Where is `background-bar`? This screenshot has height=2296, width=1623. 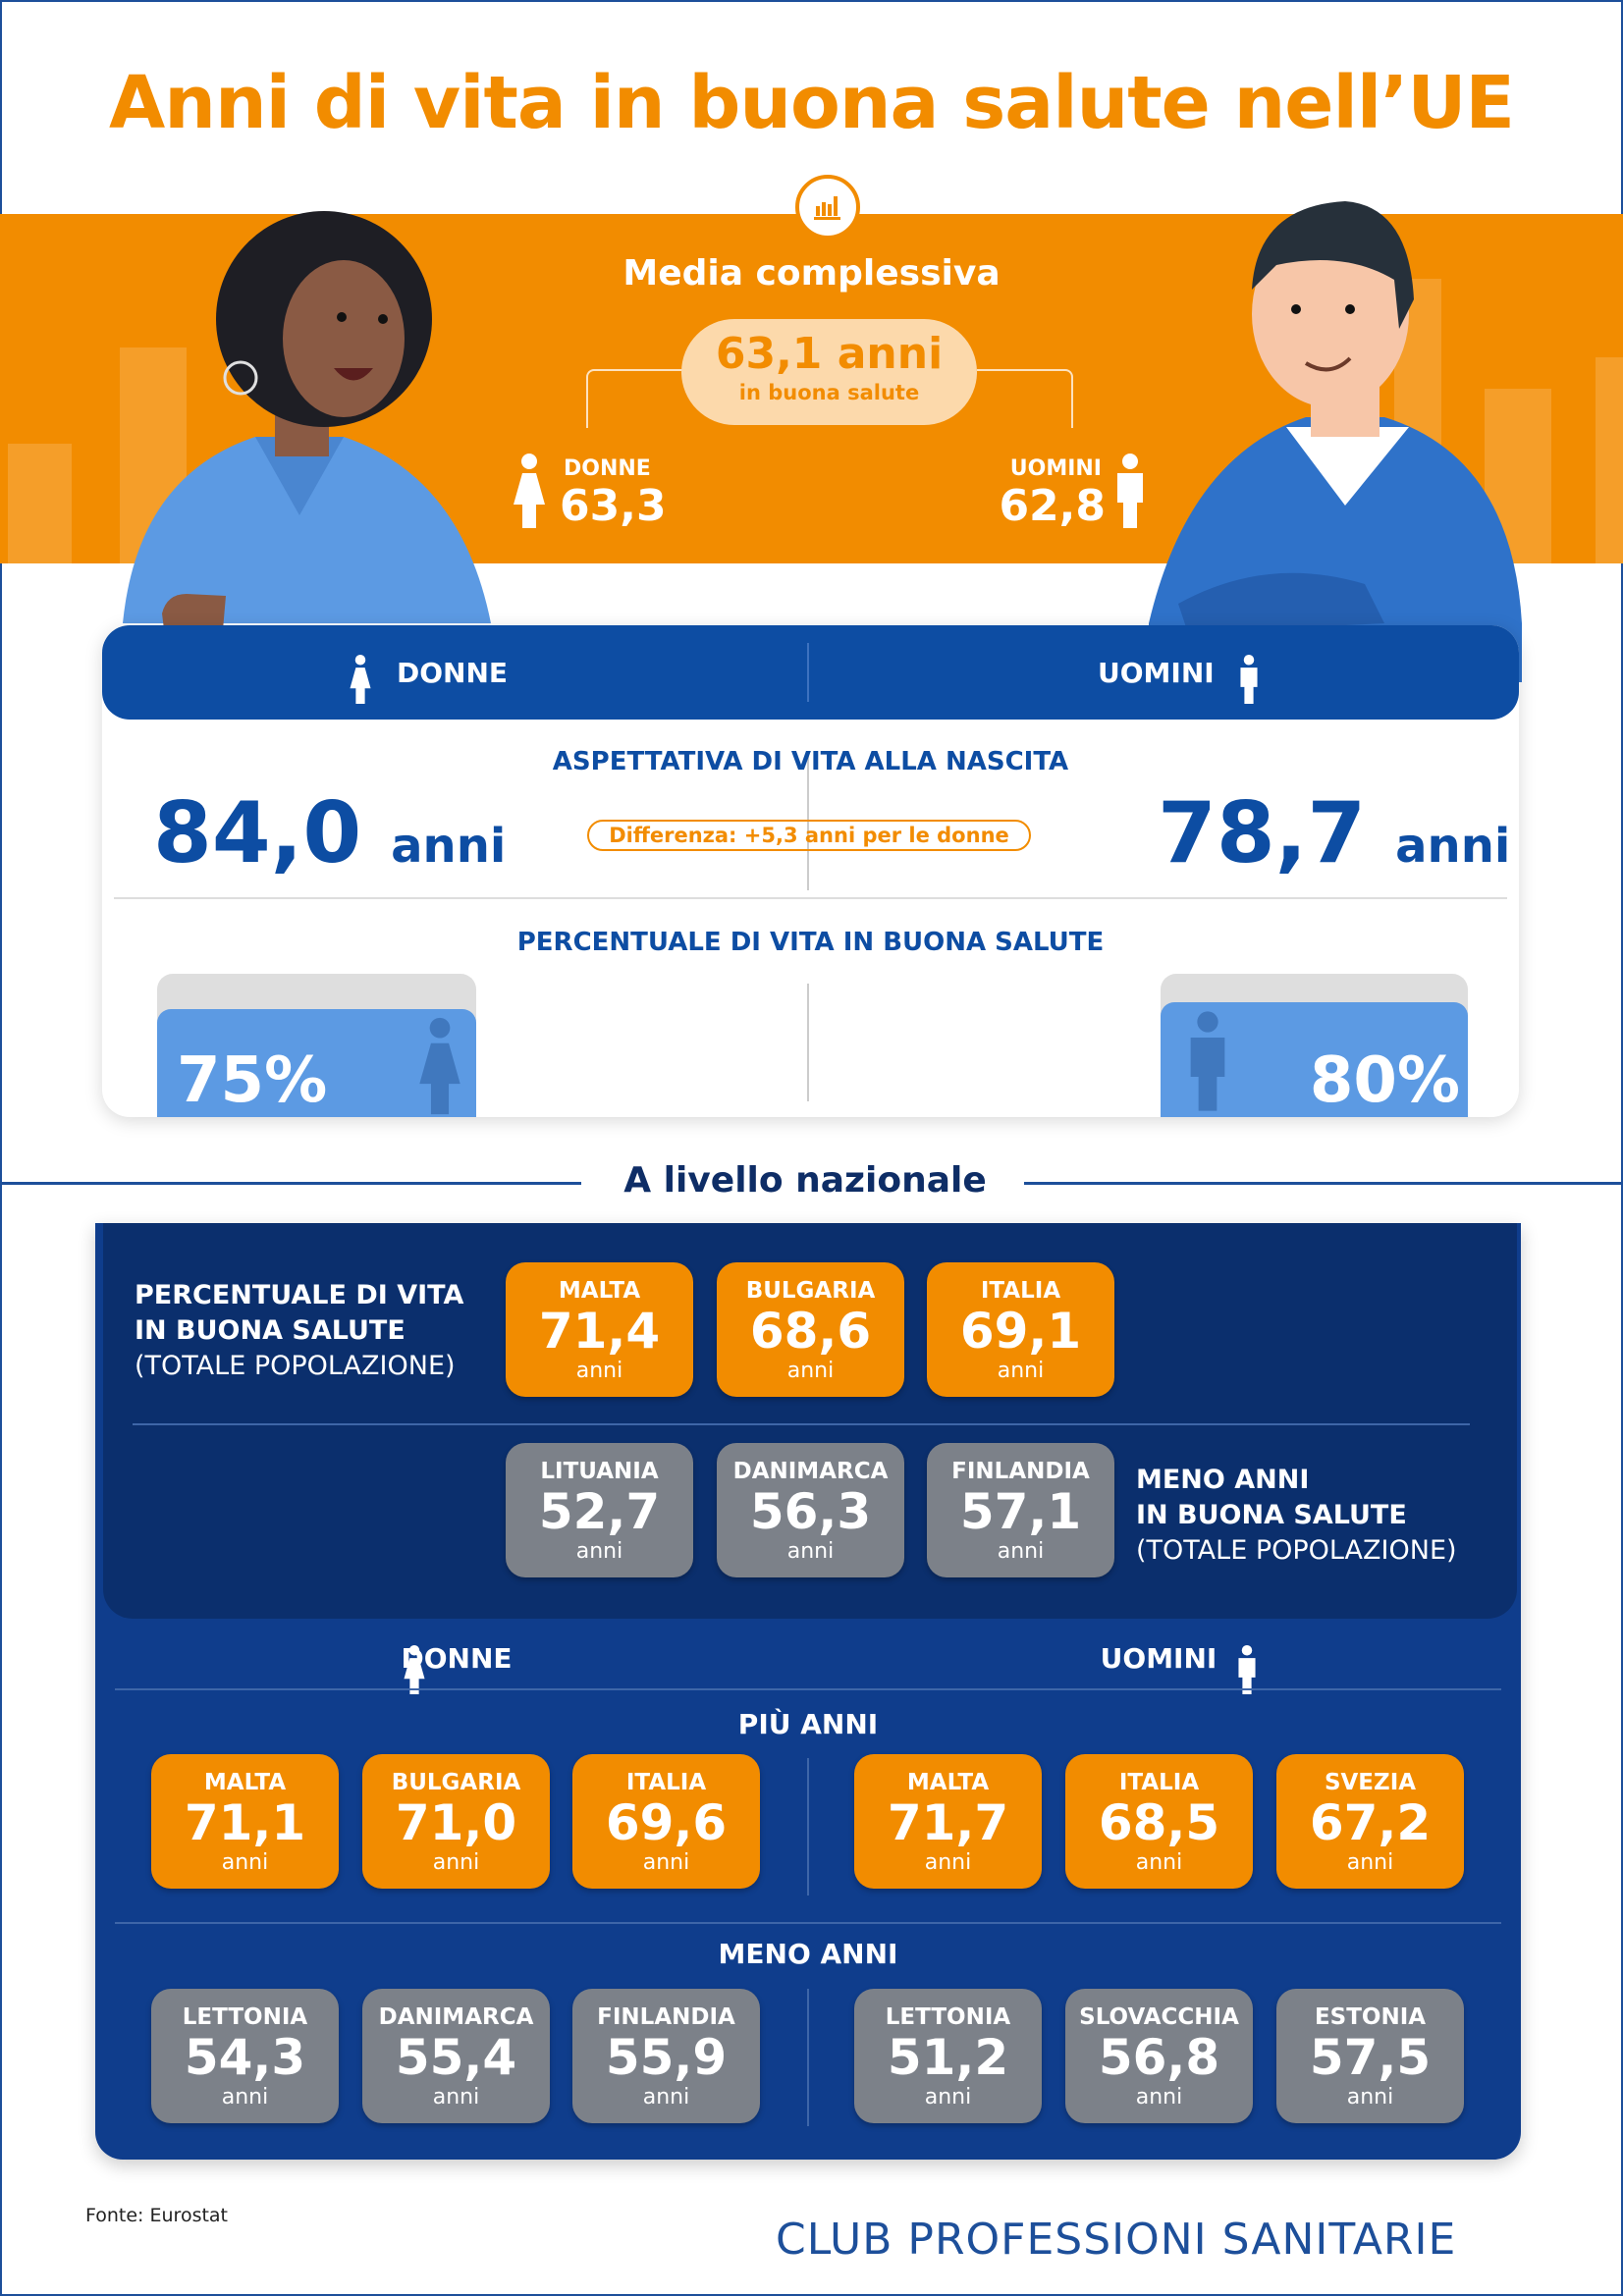 background-bar is located at coordinates (1609, 460).